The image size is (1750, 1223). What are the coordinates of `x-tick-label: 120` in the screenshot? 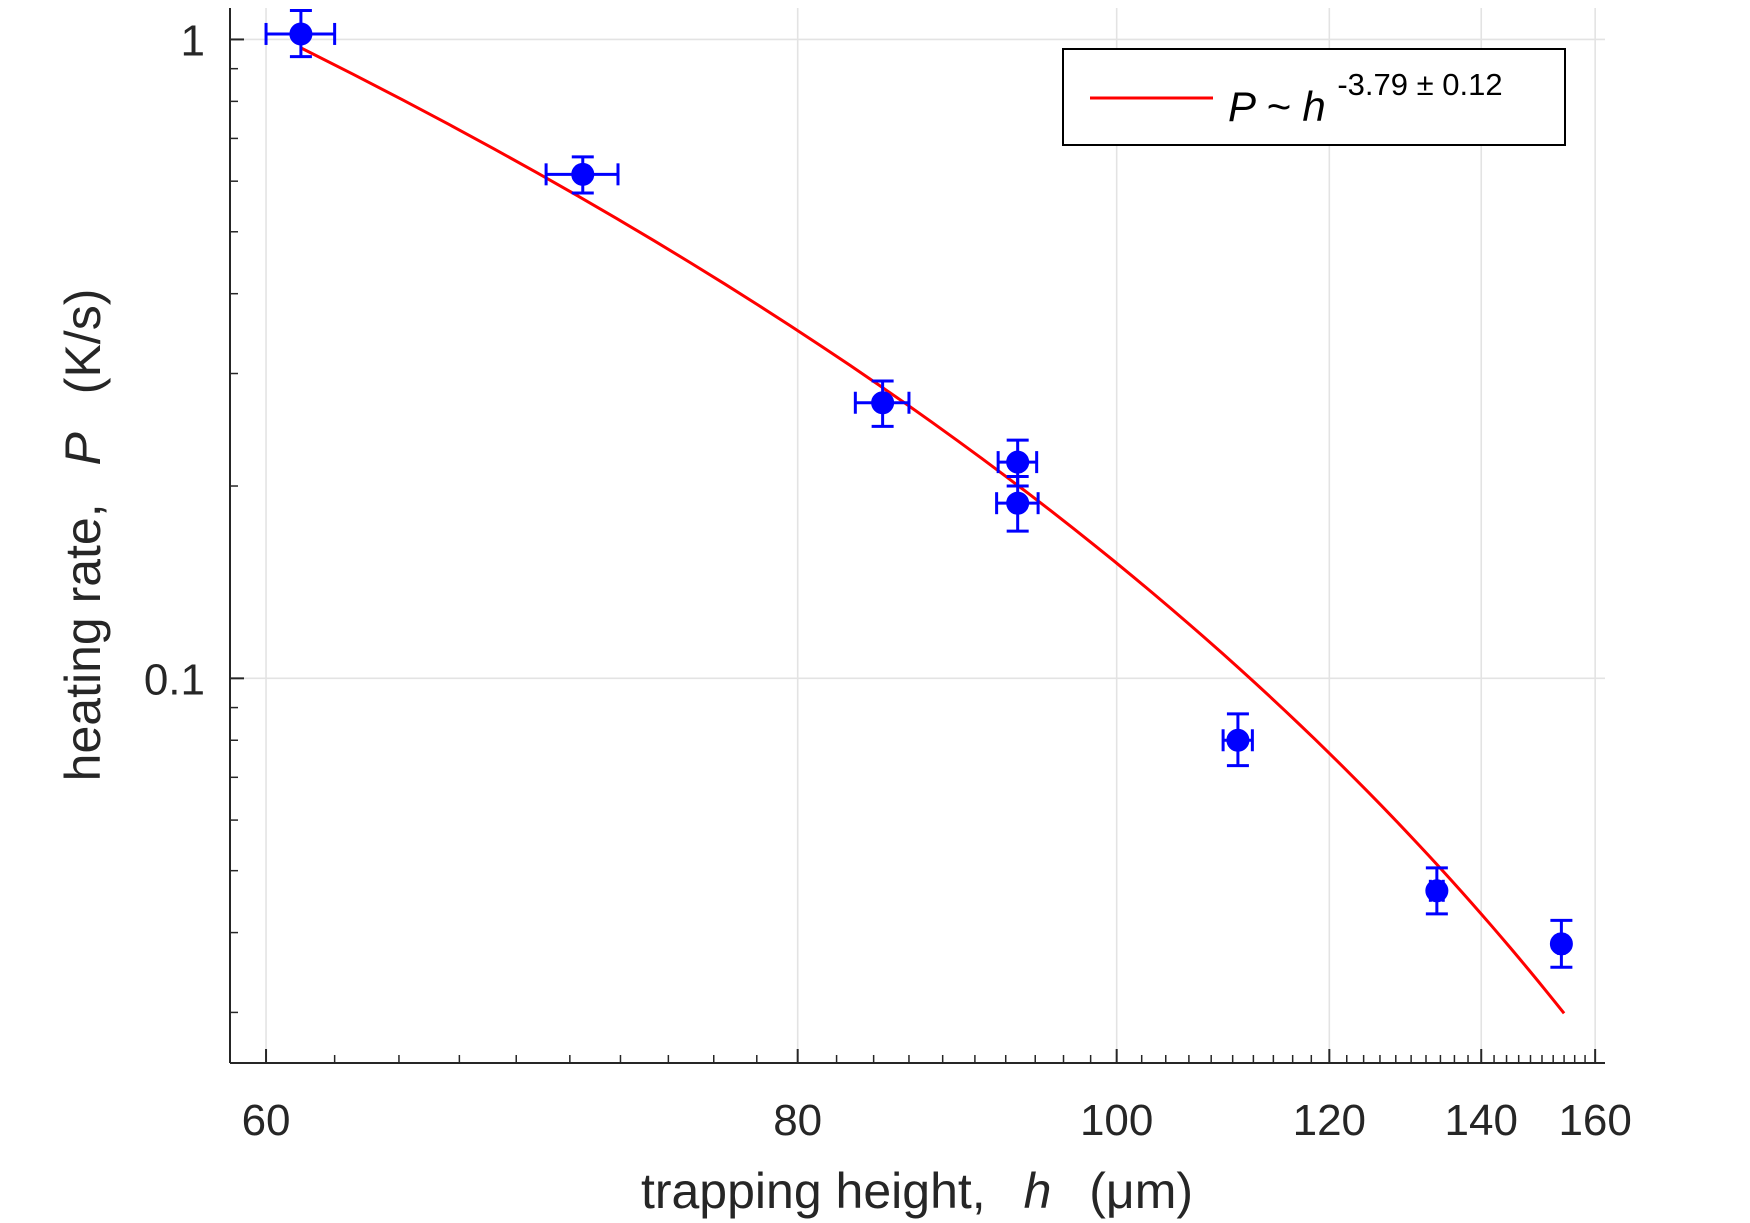 It's located at (1329, 1120).